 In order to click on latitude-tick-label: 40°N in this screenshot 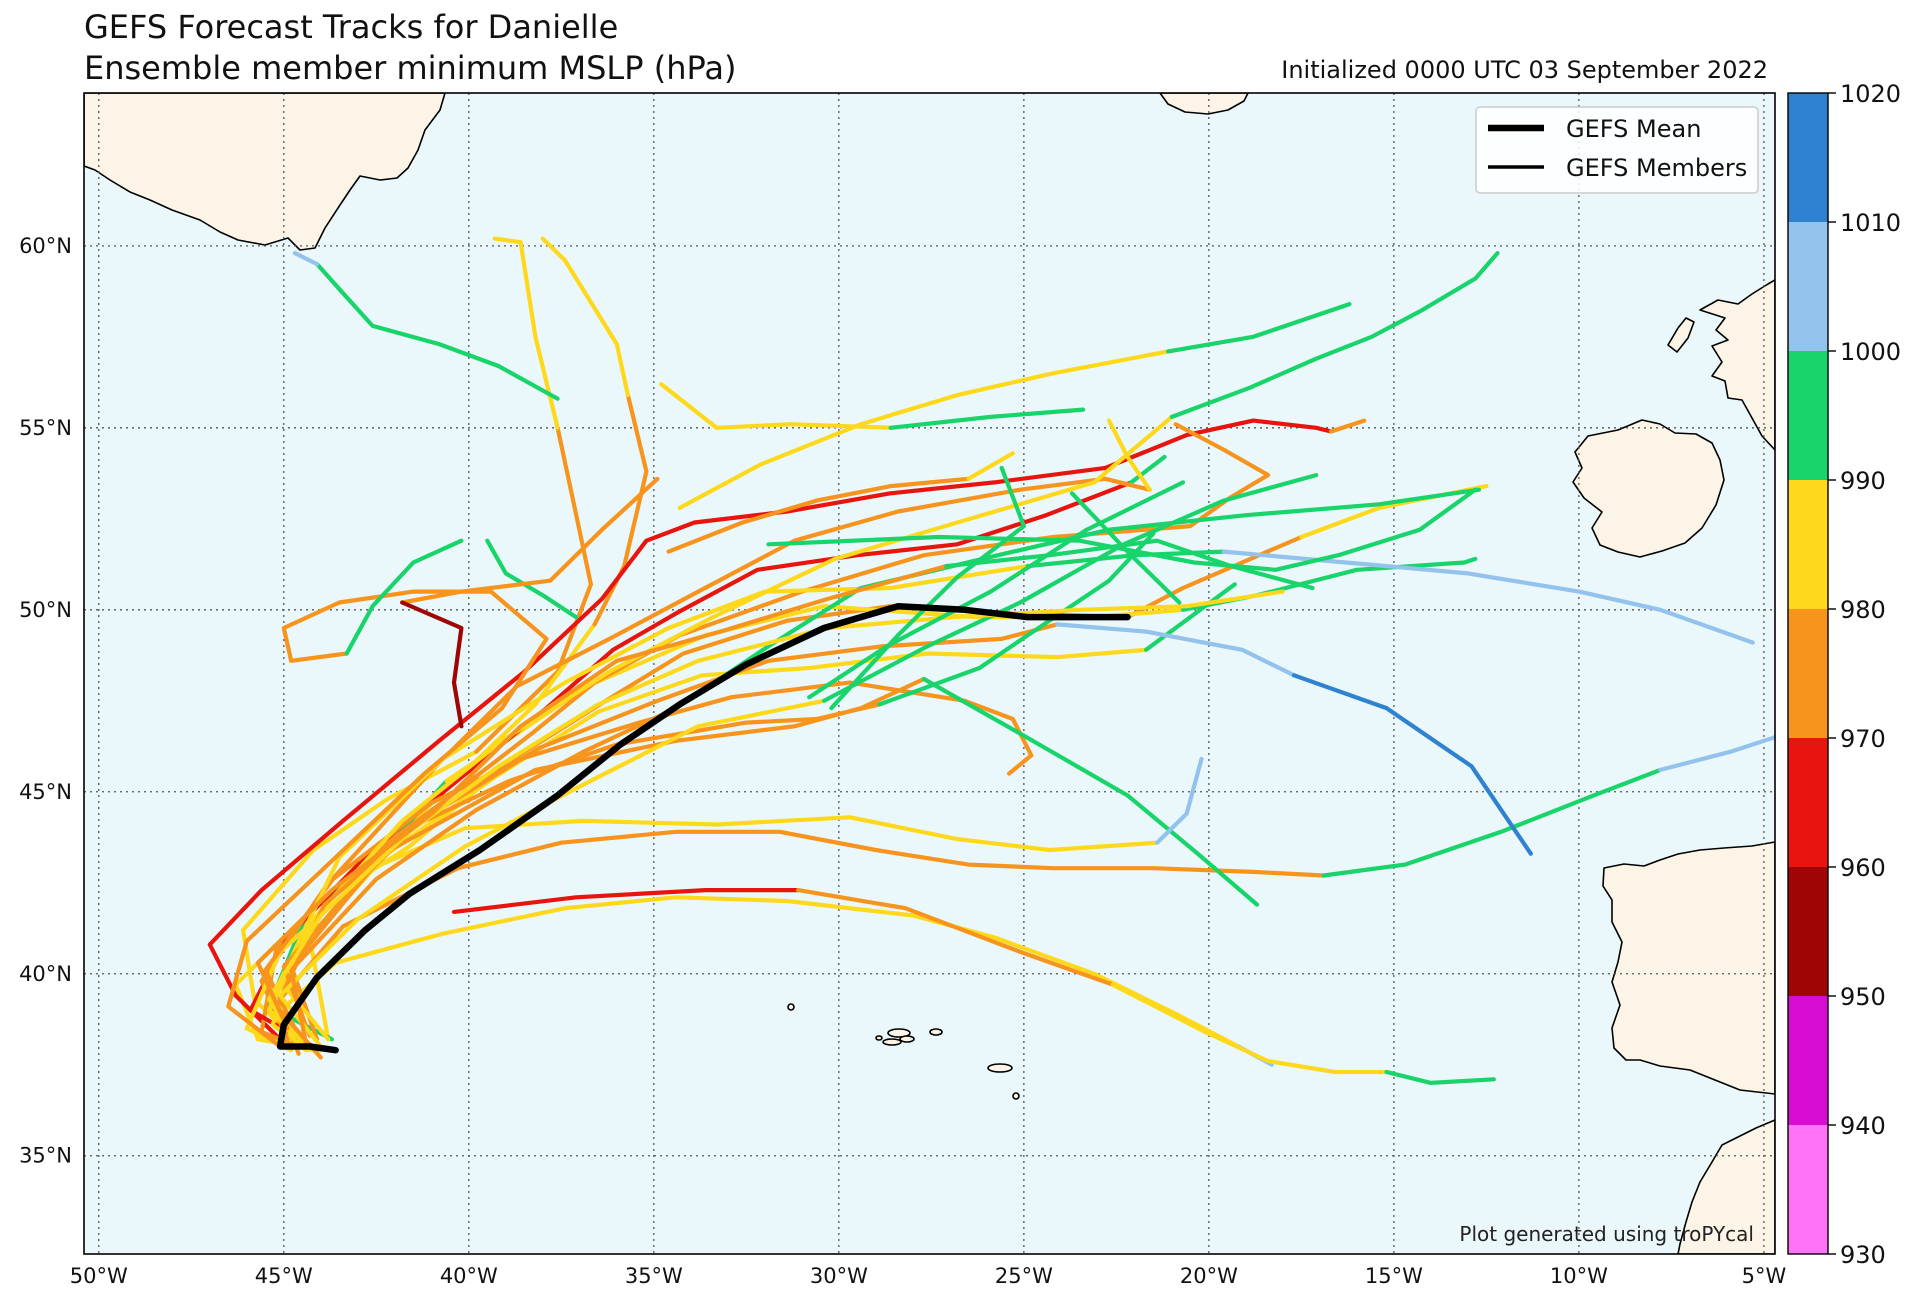, I will do `click(45, 974)`.